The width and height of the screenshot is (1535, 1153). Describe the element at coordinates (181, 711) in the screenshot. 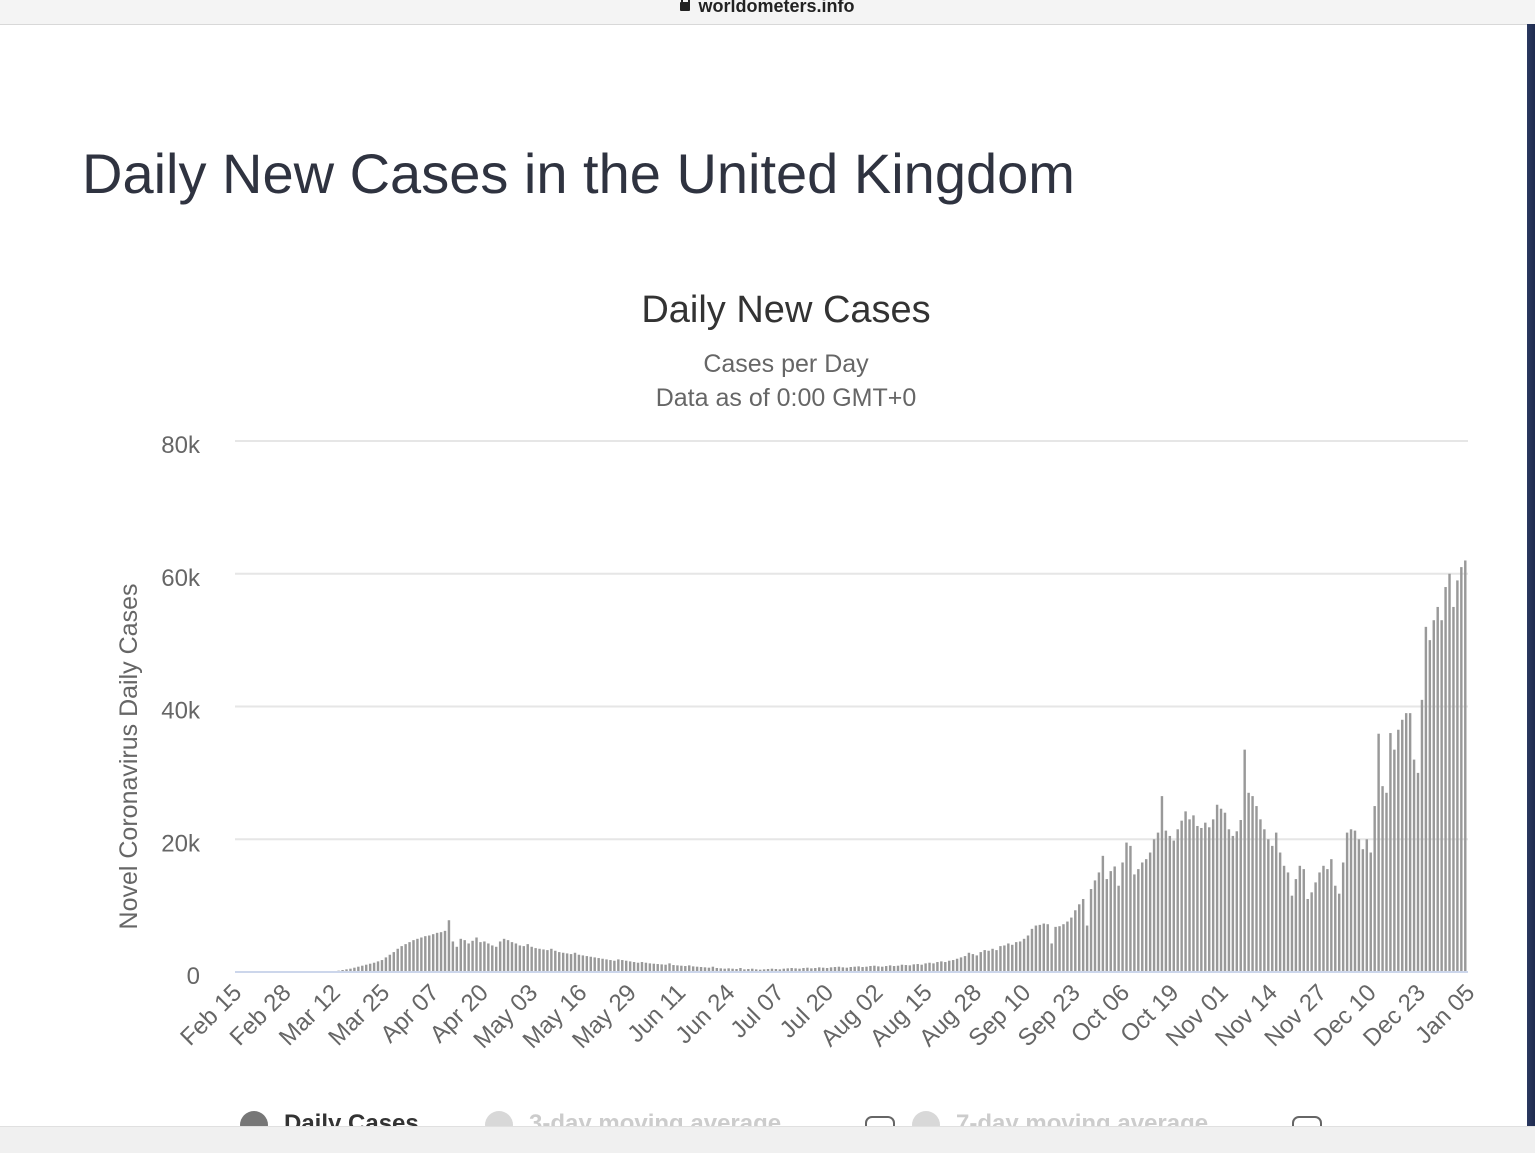

I see `y-tick-label: 40k` at that location.